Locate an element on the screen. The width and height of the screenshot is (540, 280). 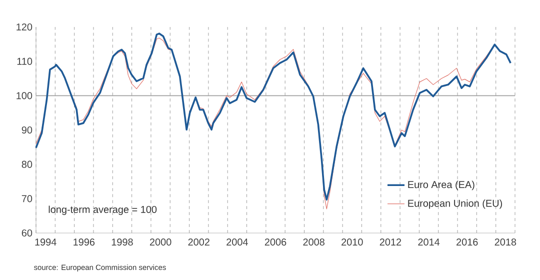
x-tick-label: 2014 is located at coordinates (429, 242).